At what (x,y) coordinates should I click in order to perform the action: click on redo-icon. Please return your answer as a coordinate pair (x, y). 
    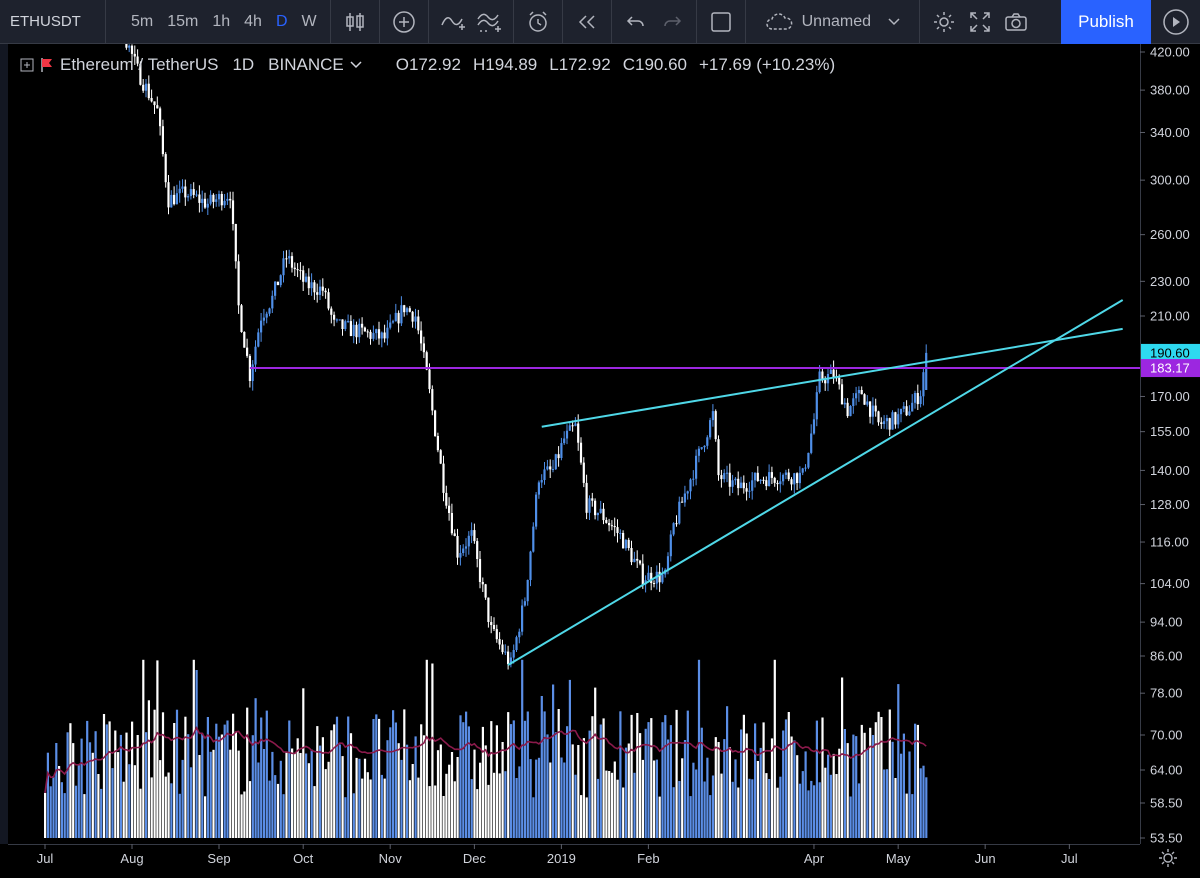
    Looking at the image, I should click on (672, 22).